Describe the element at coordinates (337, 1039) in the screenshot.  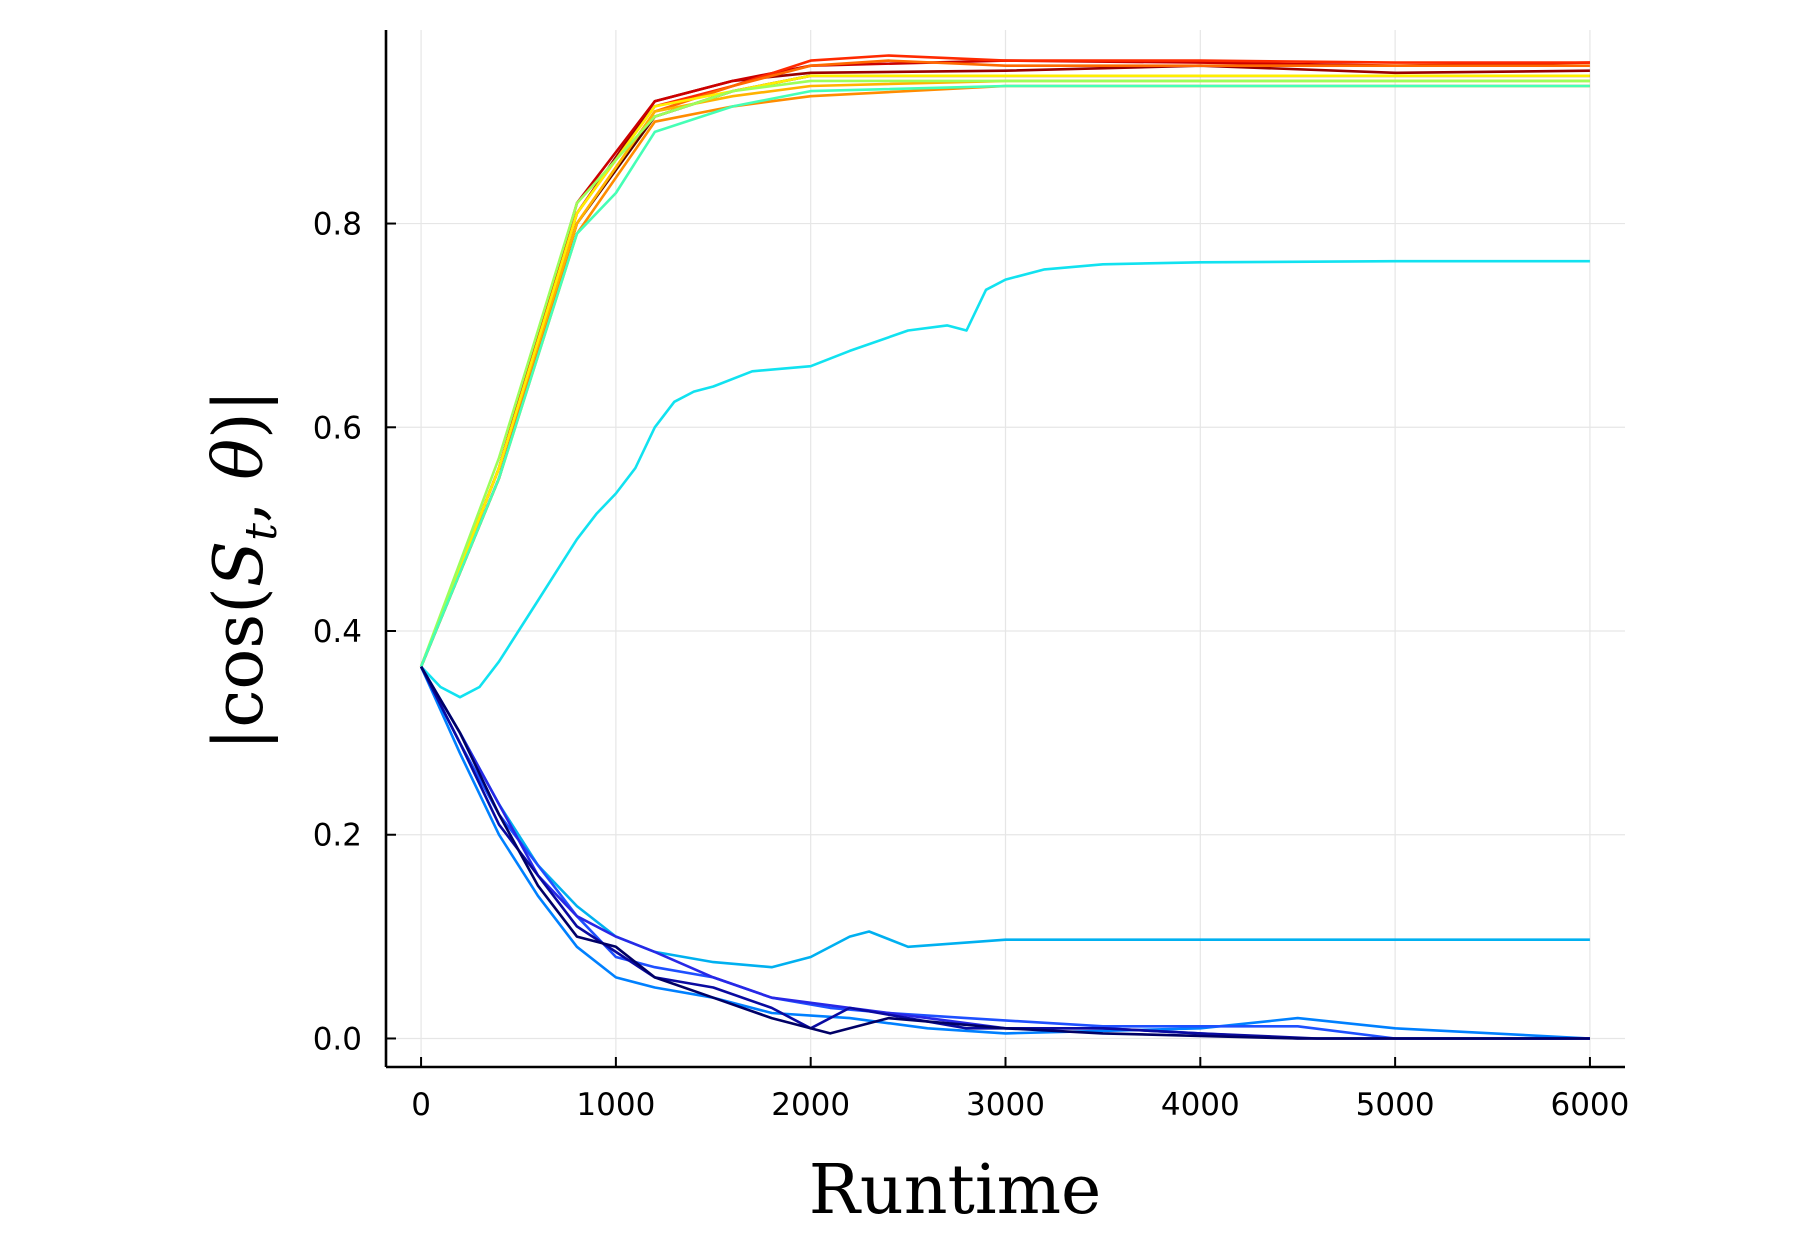
I see `y-tick-label: 0.0` at that location.